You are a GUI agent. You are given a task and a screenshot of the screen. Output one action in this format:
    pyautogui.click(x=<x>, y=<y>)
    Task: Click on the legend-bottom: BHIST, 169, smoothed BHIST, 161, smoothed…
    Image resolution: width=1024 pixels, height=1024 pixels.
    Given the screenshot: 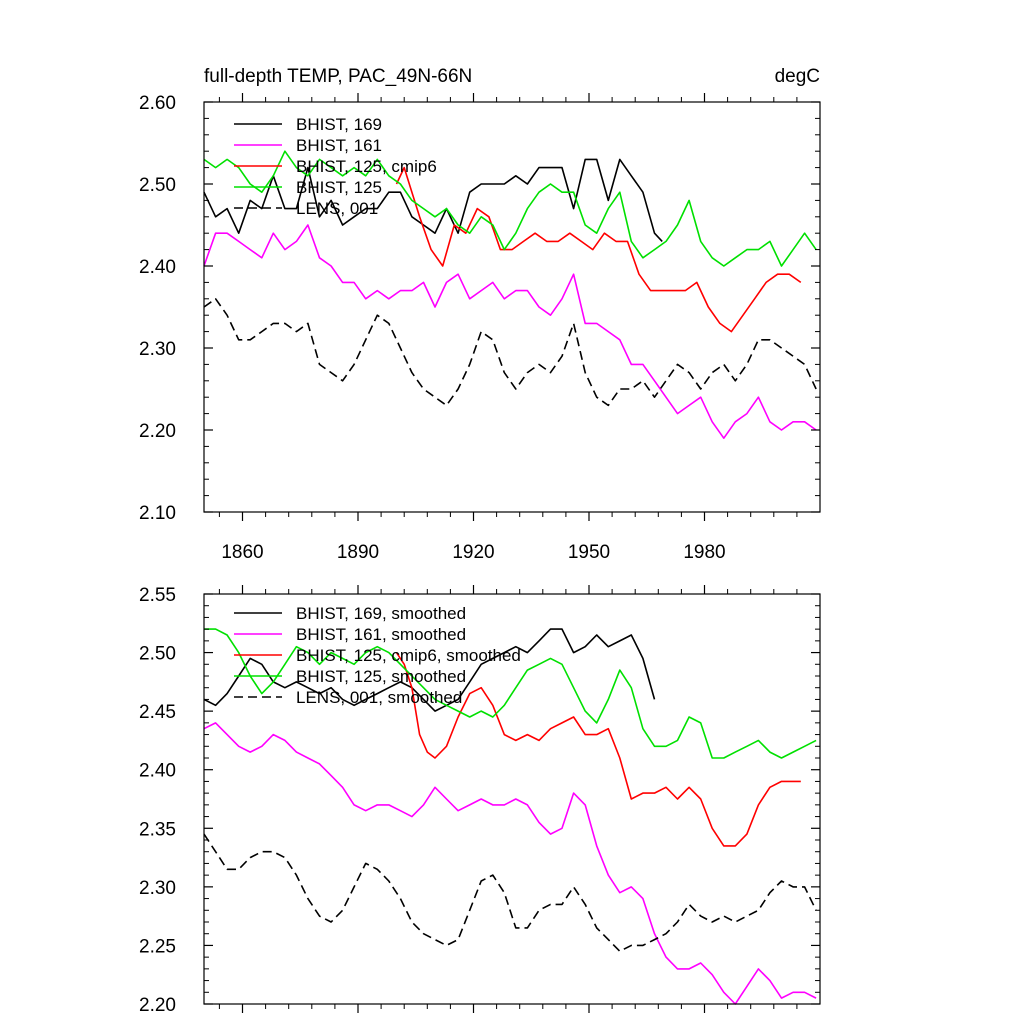 What is the action you would take?
    pyautogui.click(x=377, y=655)
    